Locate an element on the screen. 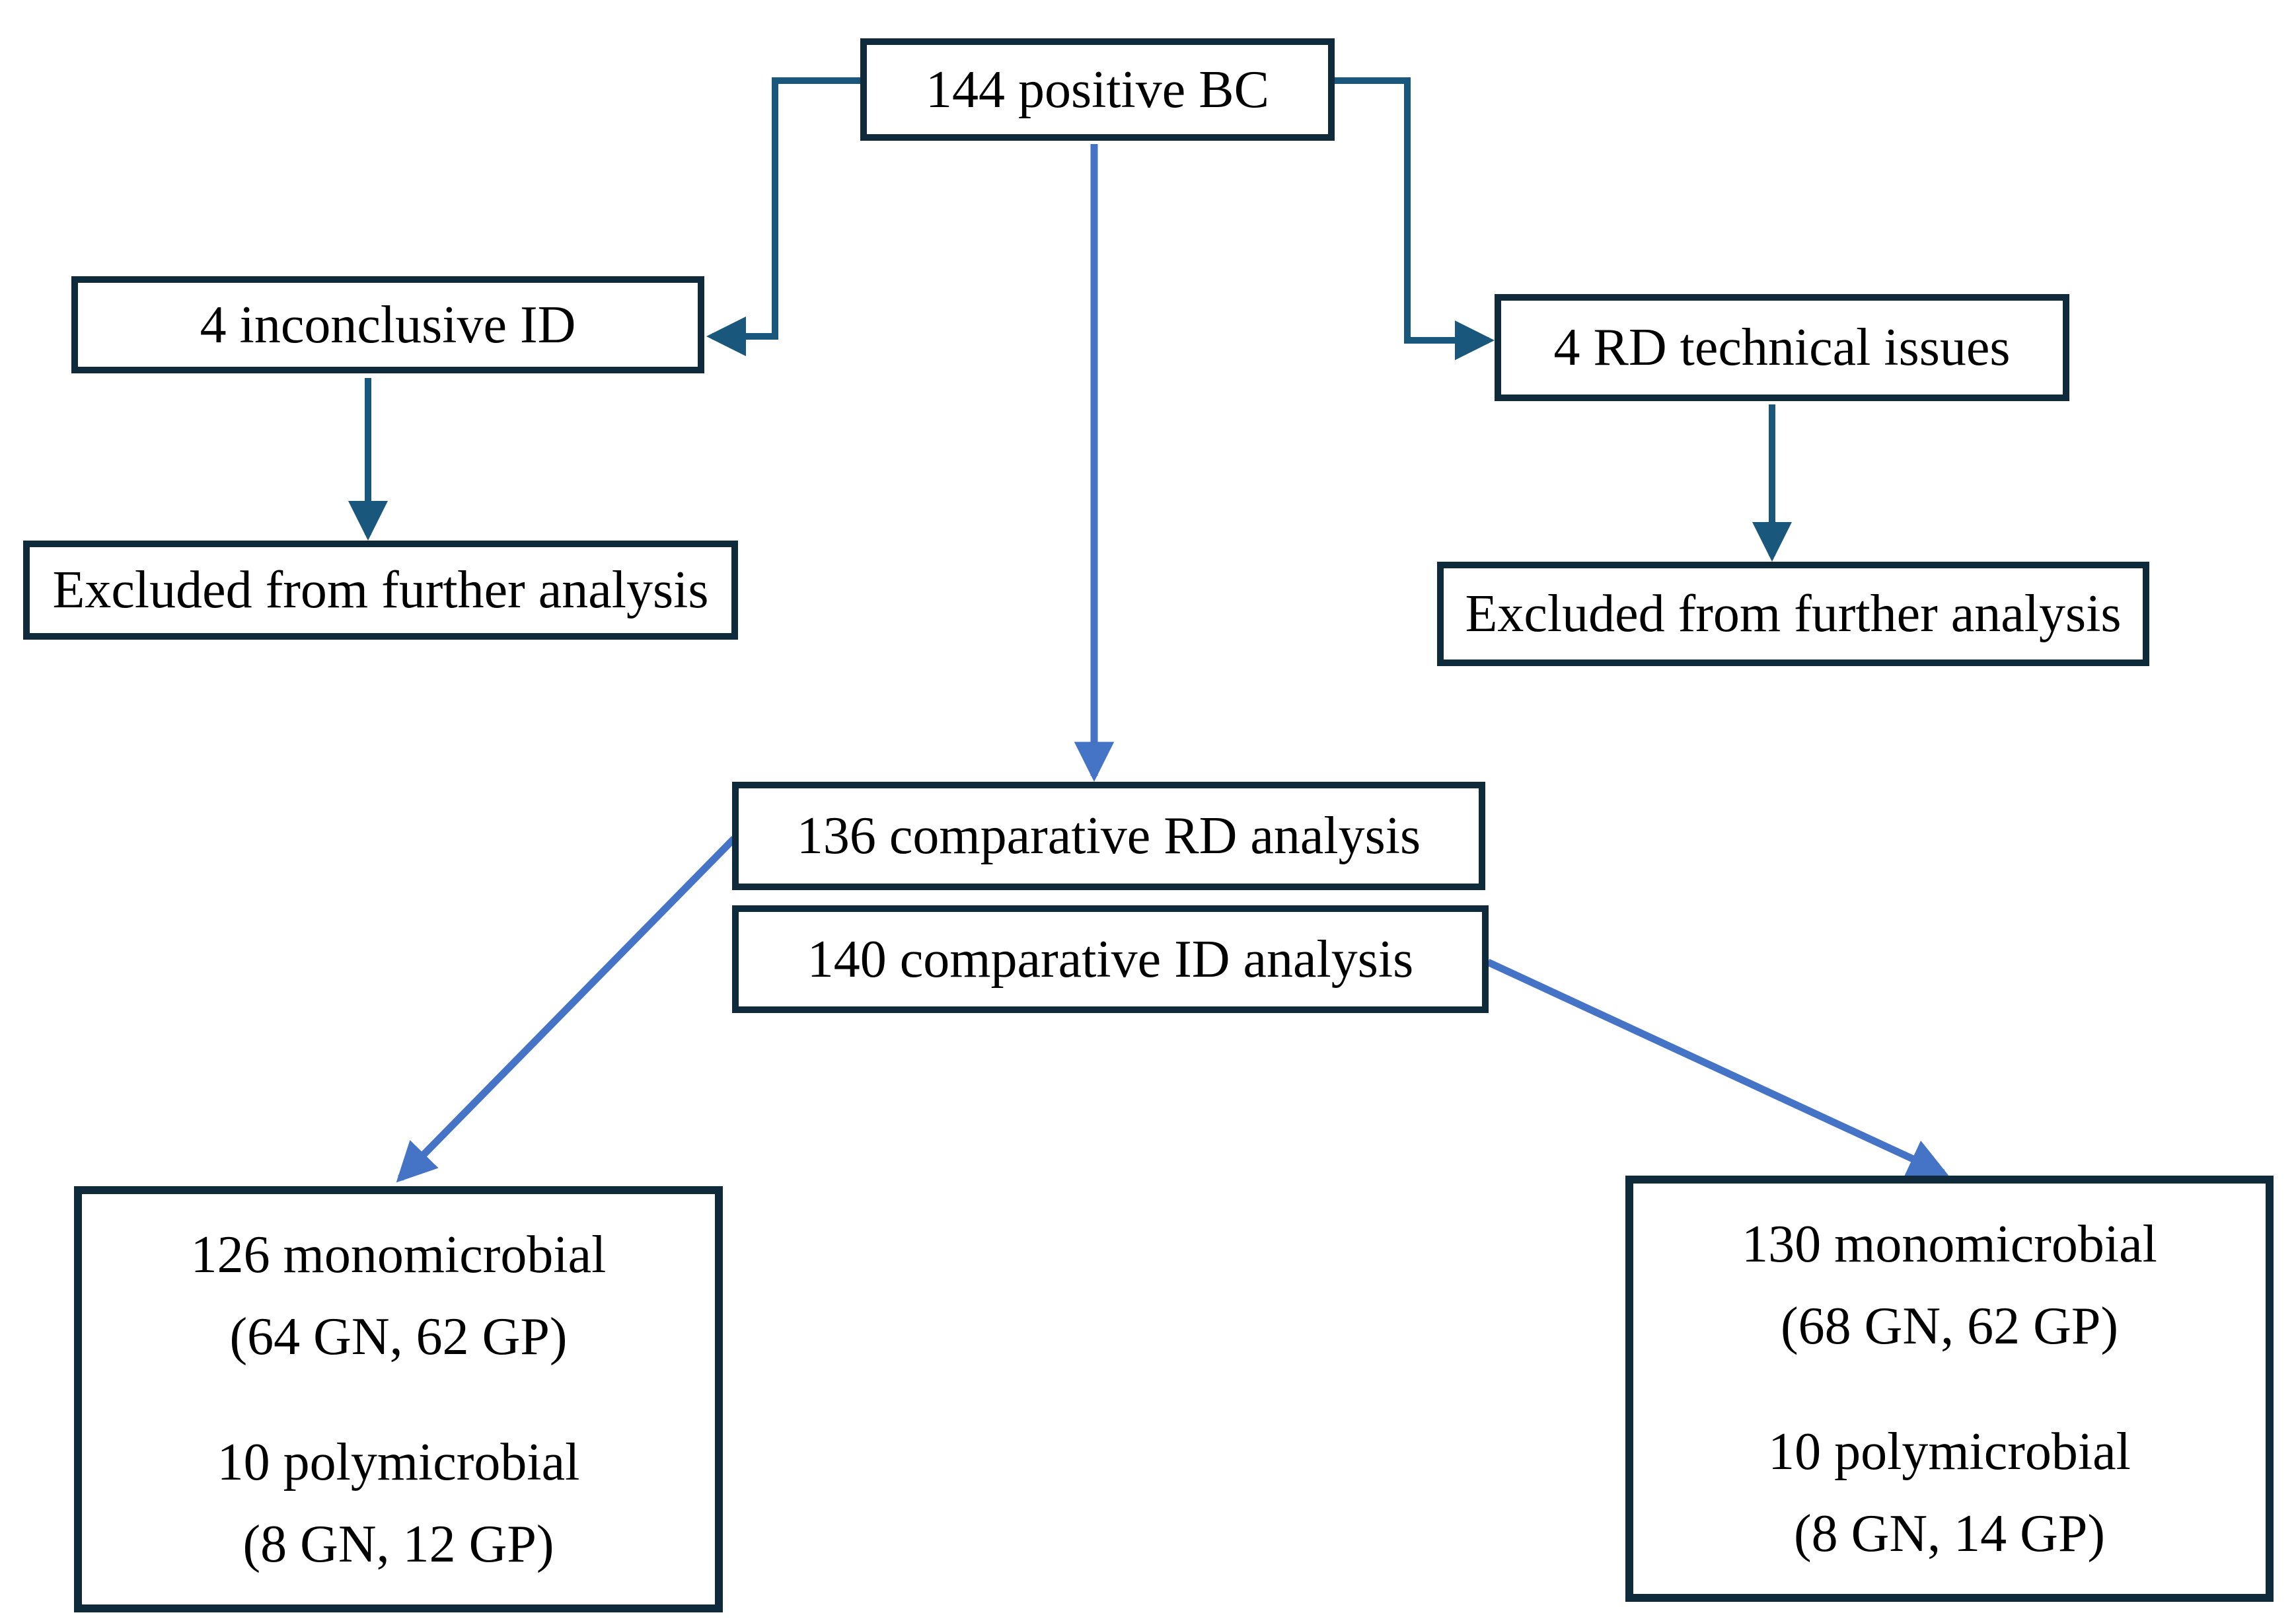 This screenshot has height=1621, width=2296. positive-bc-label: 144 positive BC is located at coordinates (1097, 89).